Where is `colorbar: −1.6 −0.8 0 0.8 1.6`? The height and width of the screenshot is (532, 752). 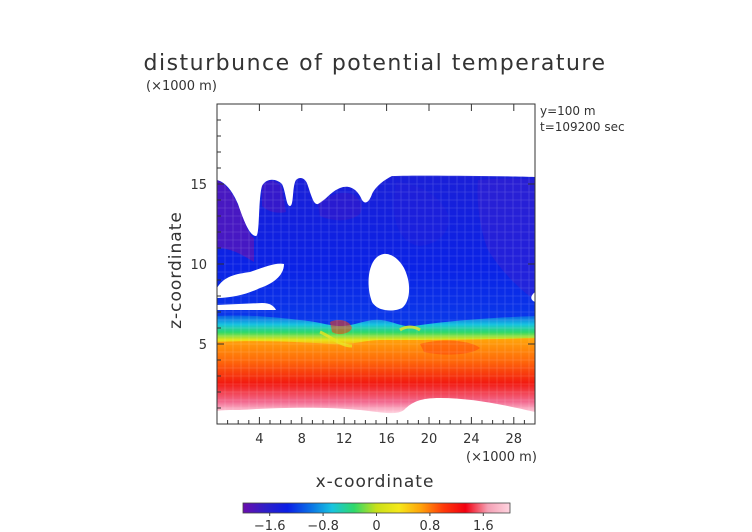
colorbar: −1.6 −0.8 0 0.8 1.6 is located at coordinates (376, 517).